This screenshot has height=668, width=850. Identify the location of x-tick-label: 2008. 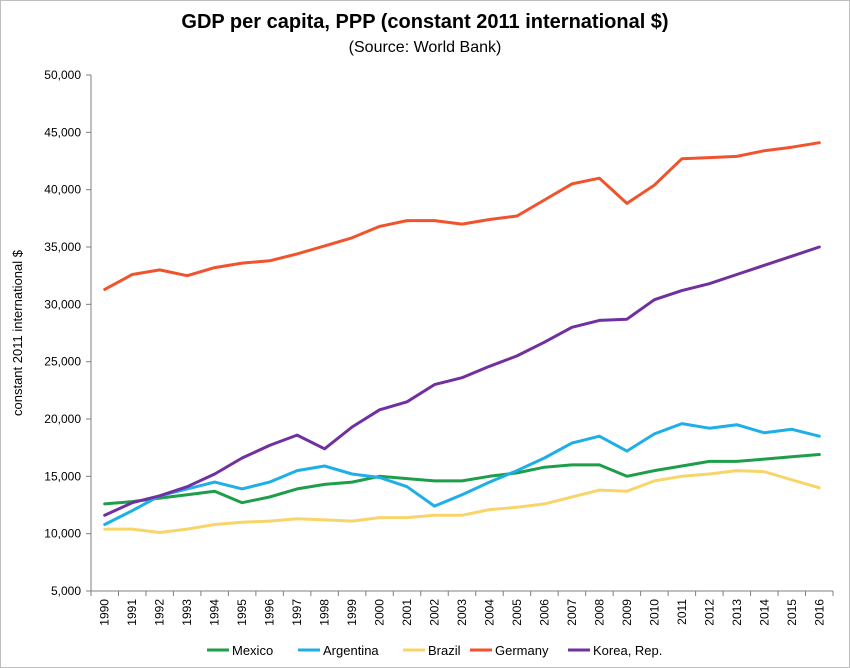
(599, 612).